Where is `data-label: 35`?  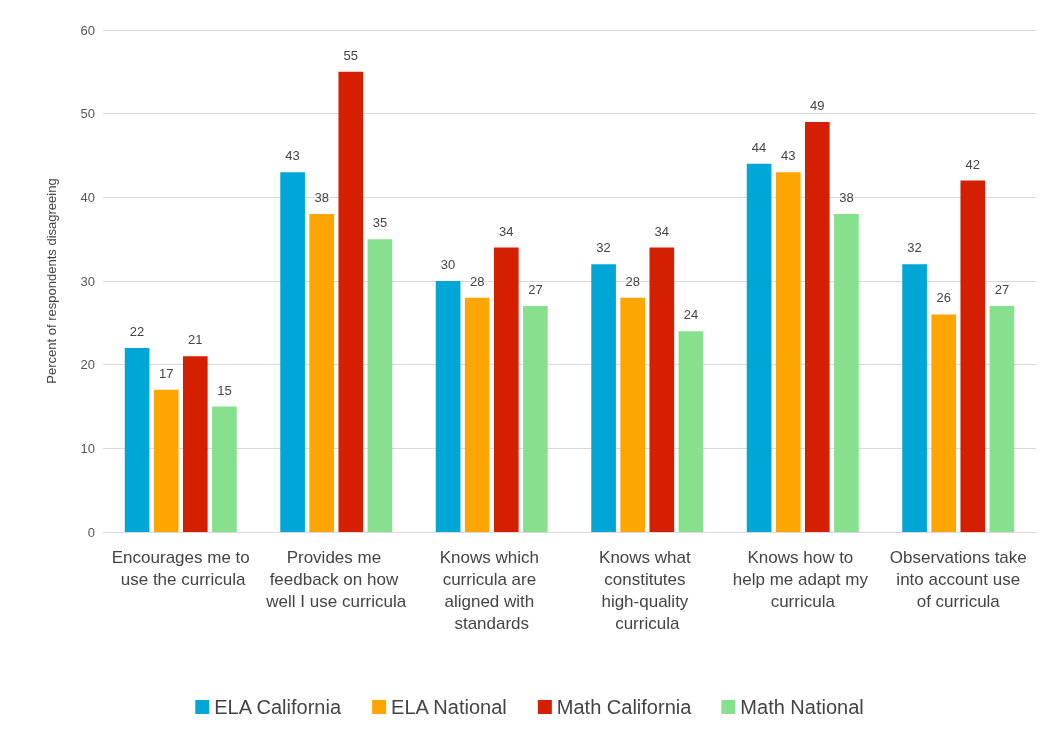 data-label: 35 is located at coordinates (380, 223).